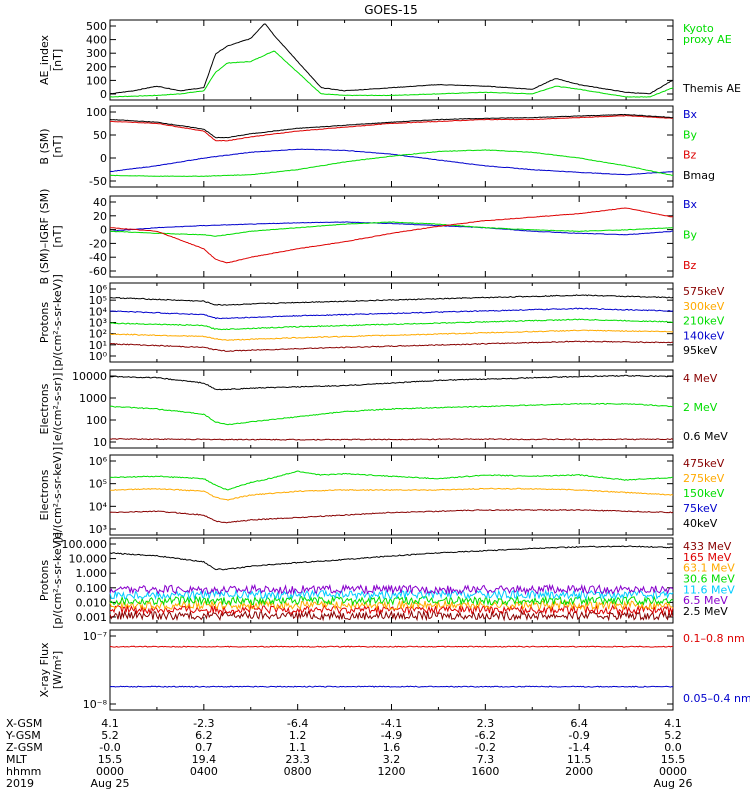 The height and width of the screenshot is (800, 750). I want to click on series-line-165-mev, so click(391, 609).